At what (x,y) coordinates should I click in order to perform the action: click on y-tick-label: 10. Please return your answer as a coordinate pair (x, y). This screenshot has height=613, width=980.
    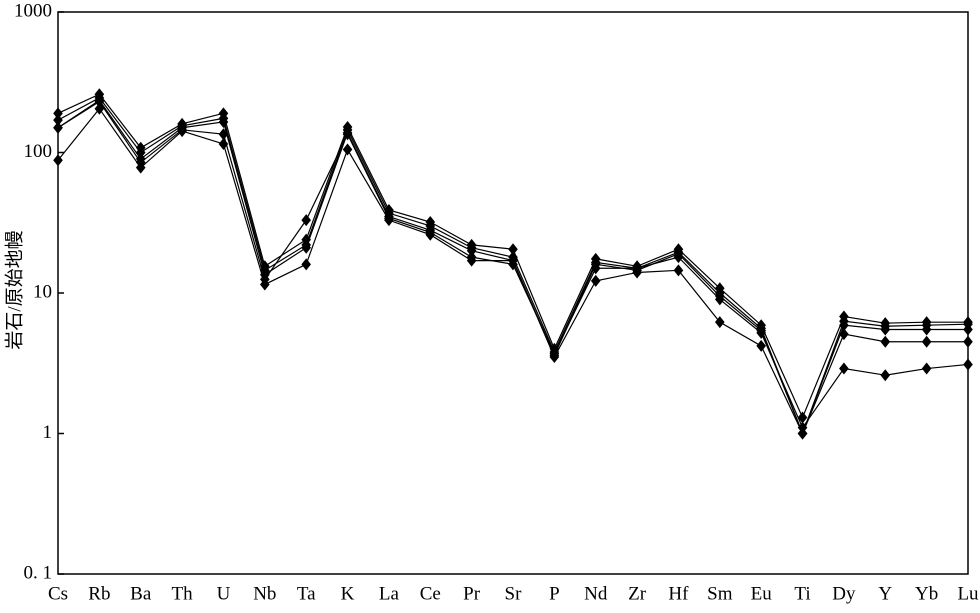
    Looking at the image, I should click on (42, 291).